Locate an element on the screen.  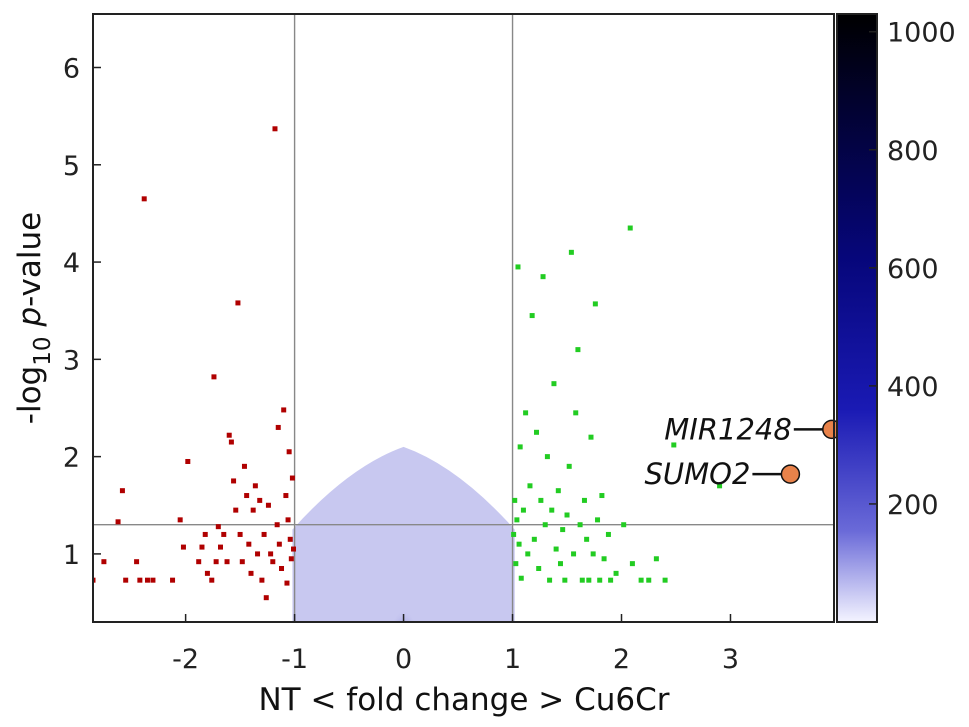
y-tick-label: 5 is located at coordinates (71, 166).